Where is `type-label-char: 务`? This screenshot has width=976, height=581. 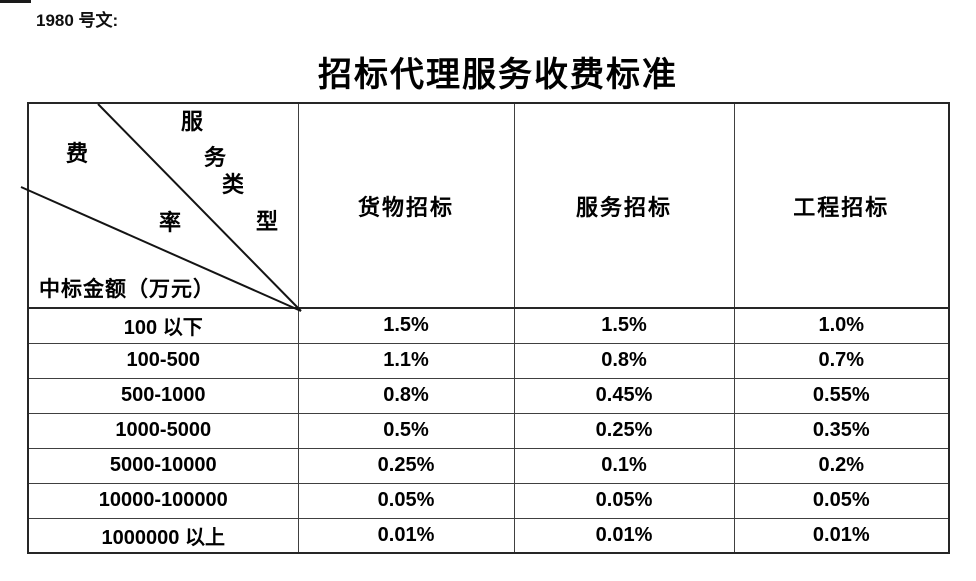
type-label-char: 务 is located at coordinates (215, 157).